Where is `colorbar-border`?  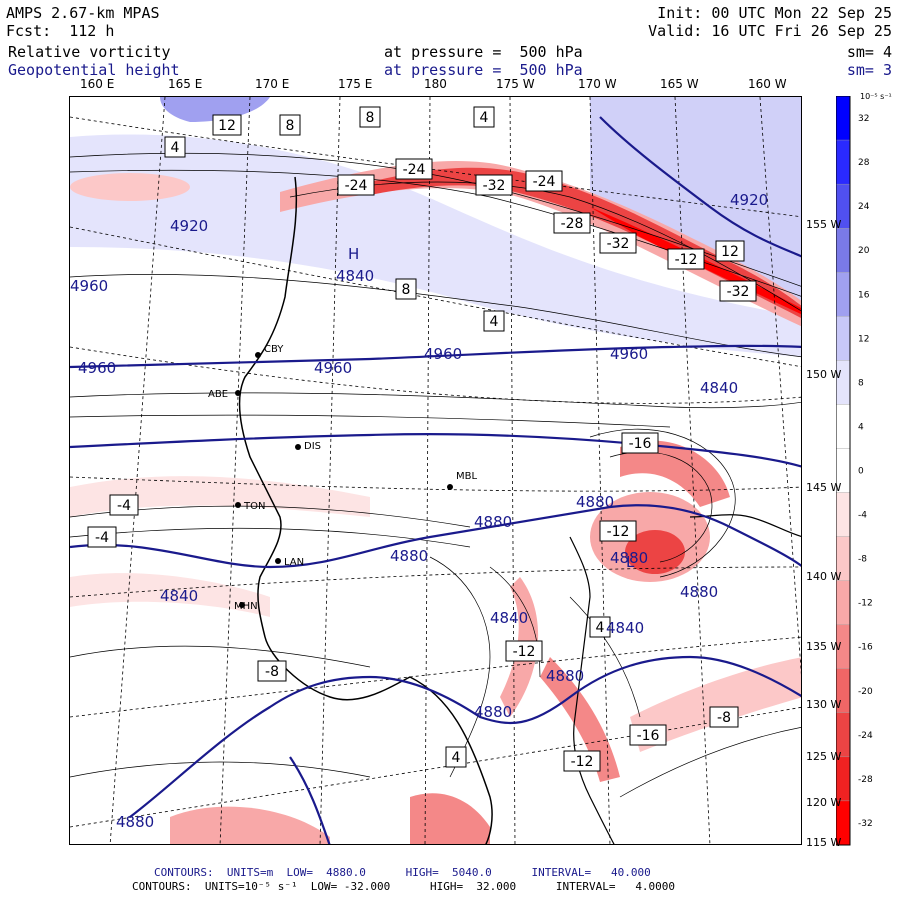 colorbar-border is located at coordinates (843, 470).